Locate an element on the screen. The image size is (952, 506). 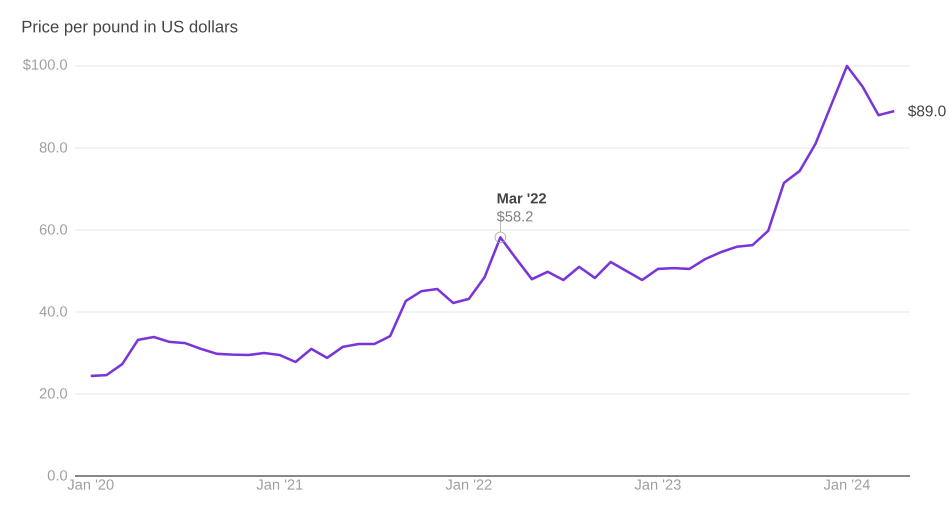
x-tick-label: Jan '24 is located at coordinates (847, 484).